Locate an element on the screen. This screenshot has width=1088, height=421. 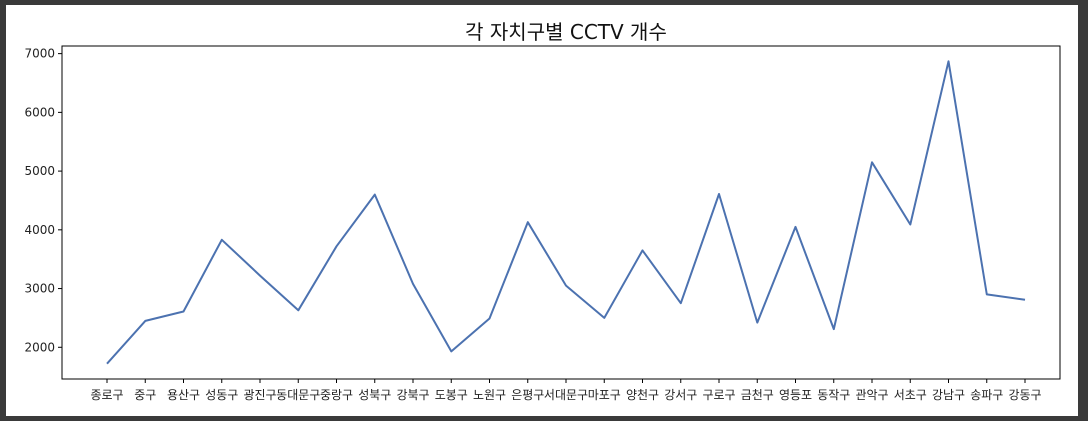
x-tick-label: 서대문구 is located at coordinates (566, 395).